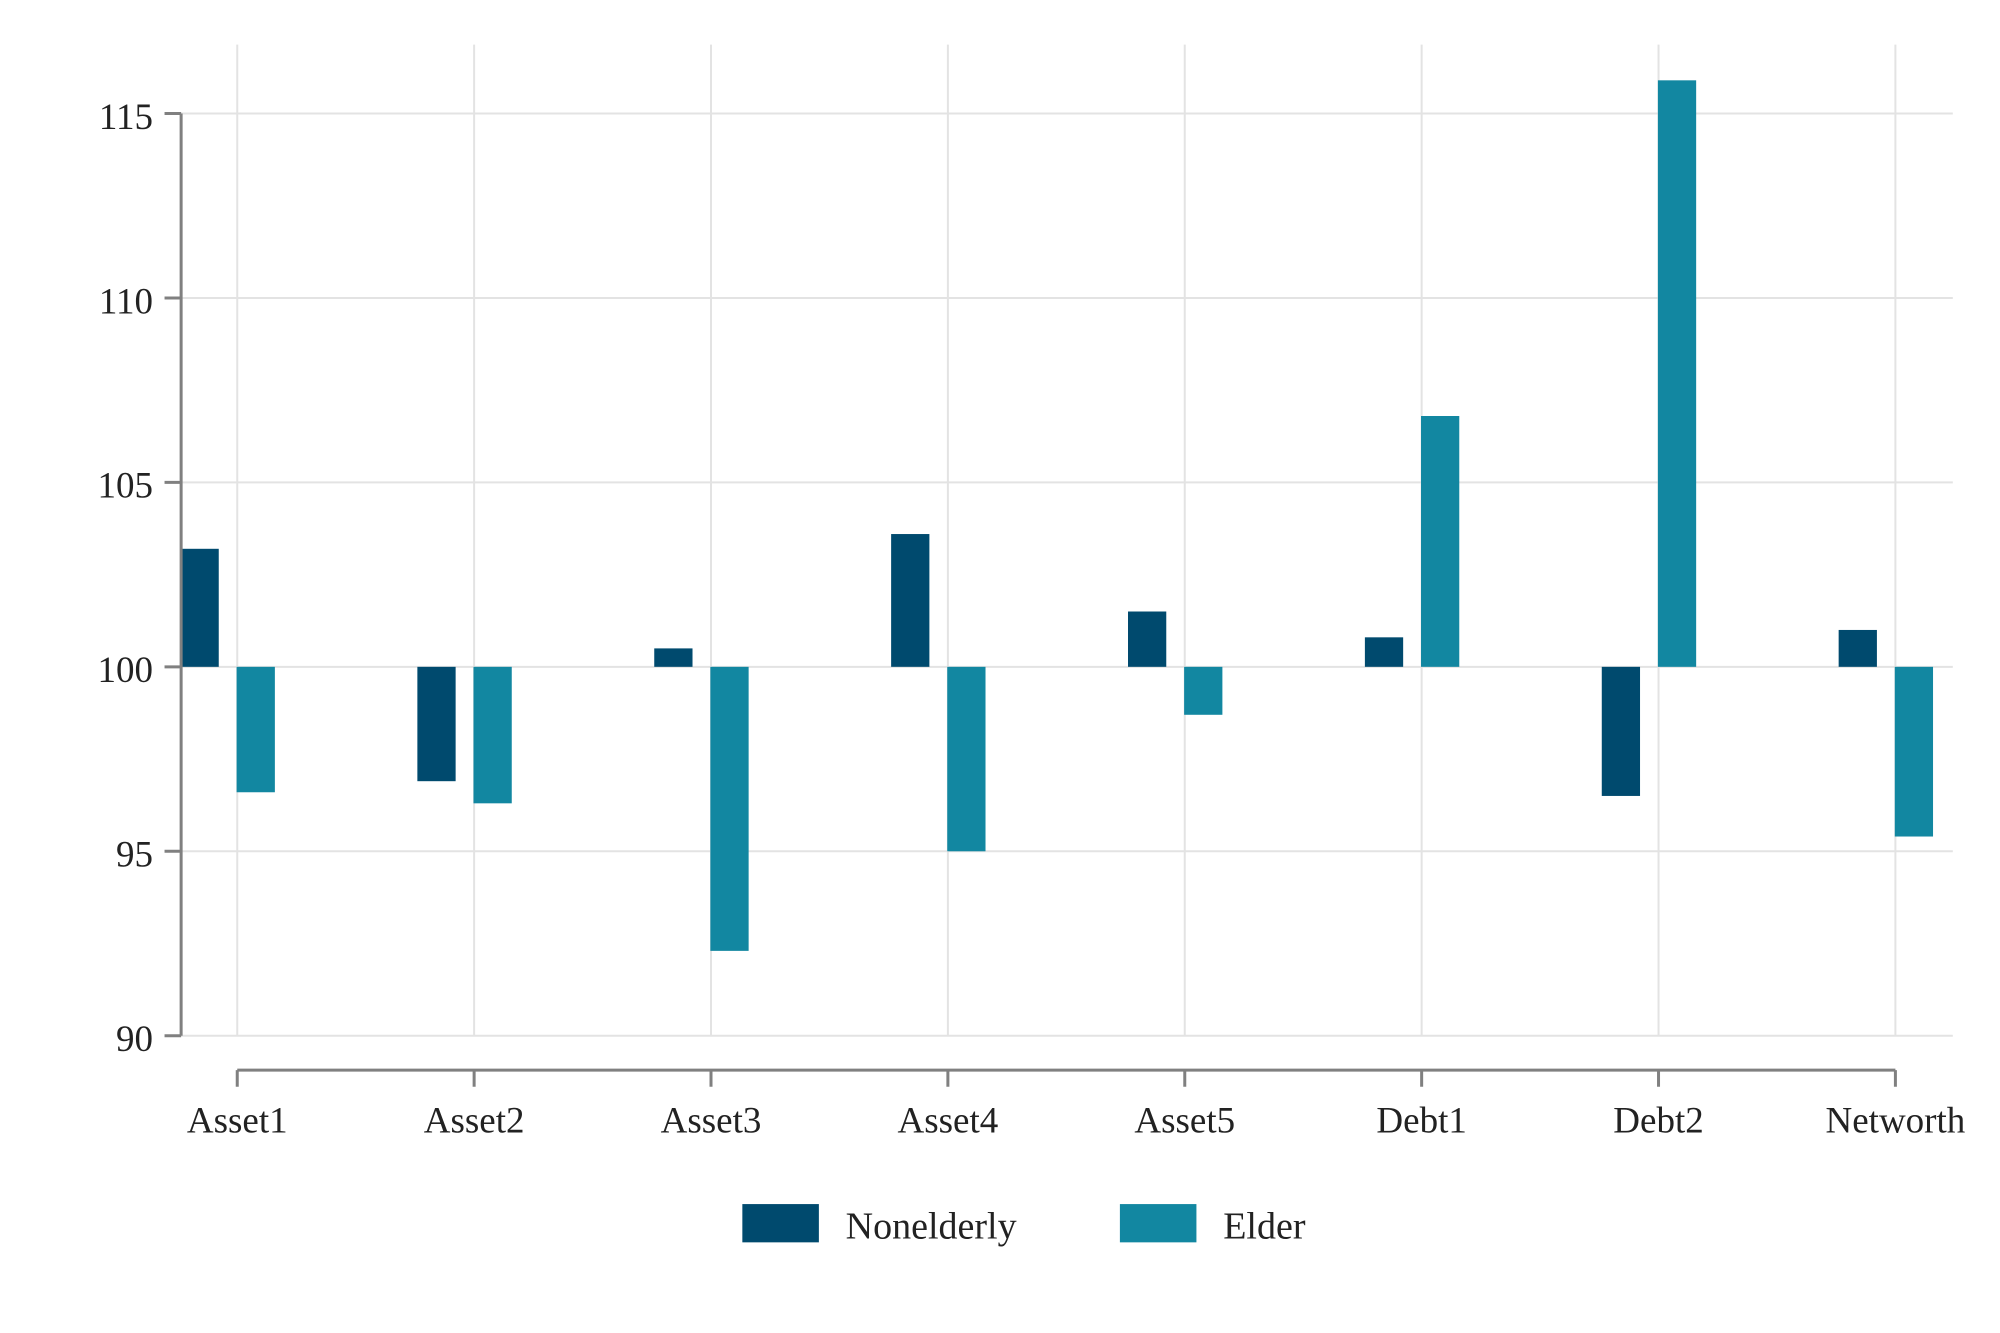 The height and width of the screenshot is (1333, 2000). I want to click on legend-swatch-elder, so click(1158, 1223).